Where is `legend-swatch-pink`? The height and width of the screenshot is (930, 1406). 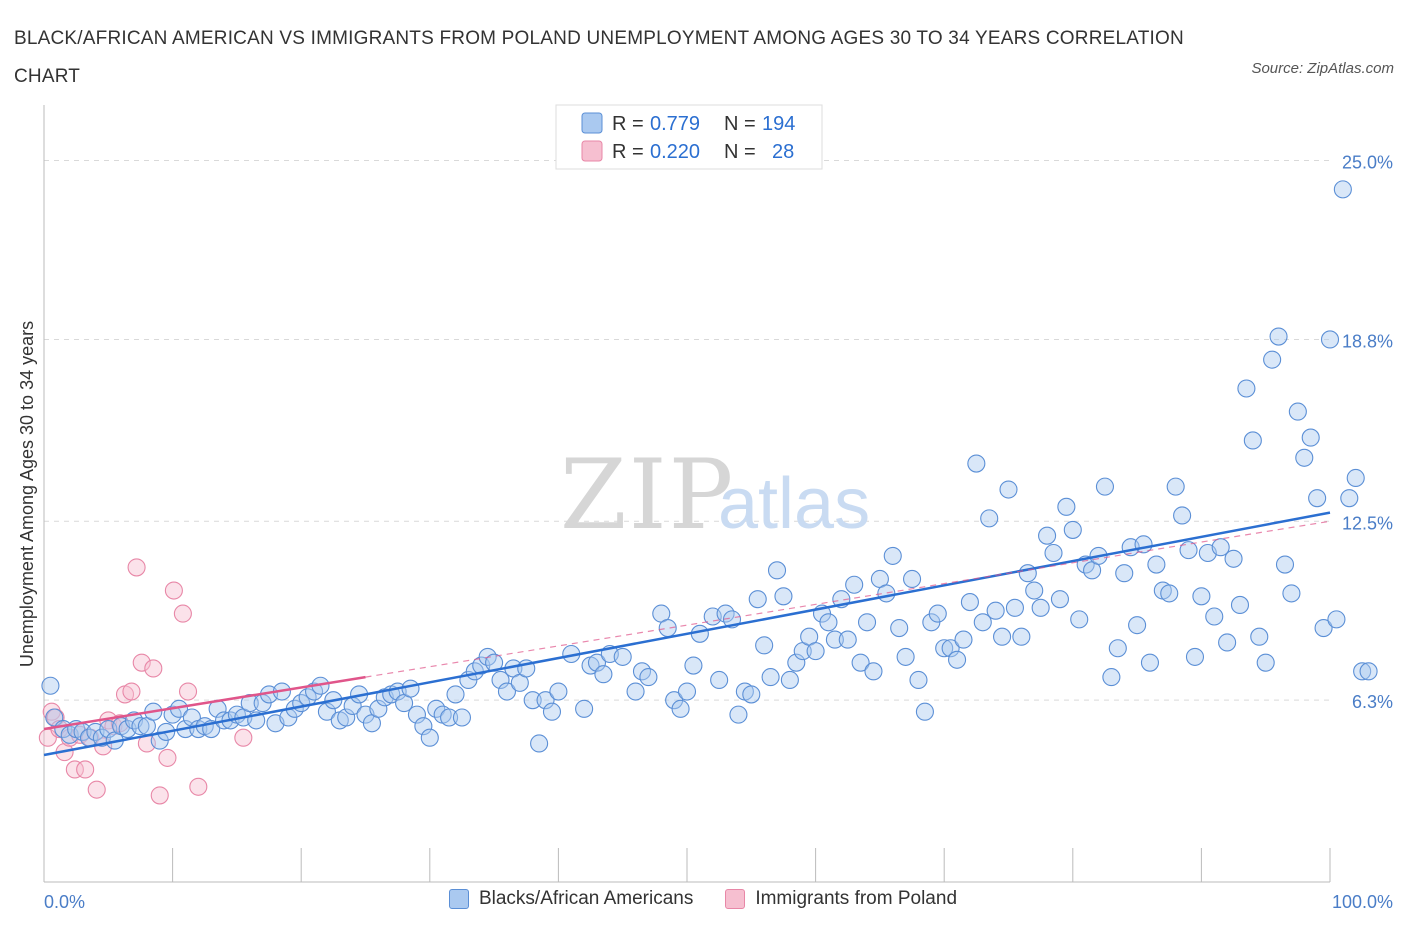
legend-swatch-pink is located at coordinates (592, 151).